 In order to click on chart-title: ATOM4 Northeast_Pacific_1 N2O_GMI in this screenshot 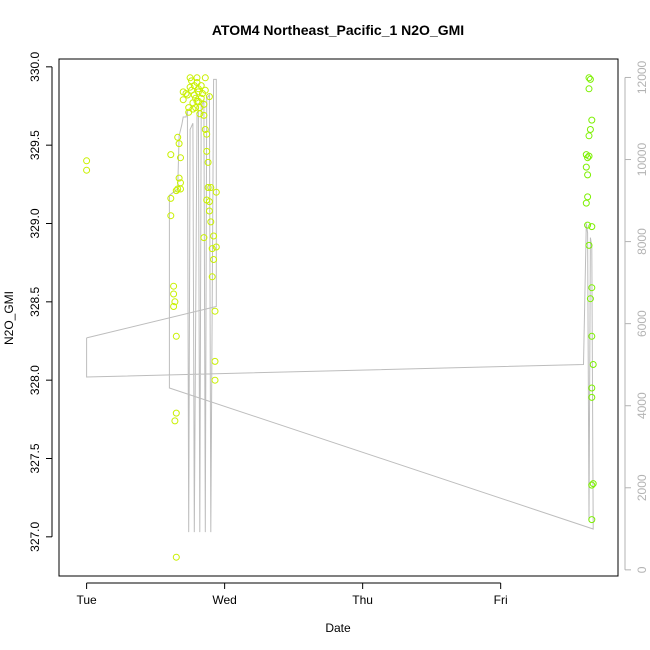, I will do `click(338, 30)`.